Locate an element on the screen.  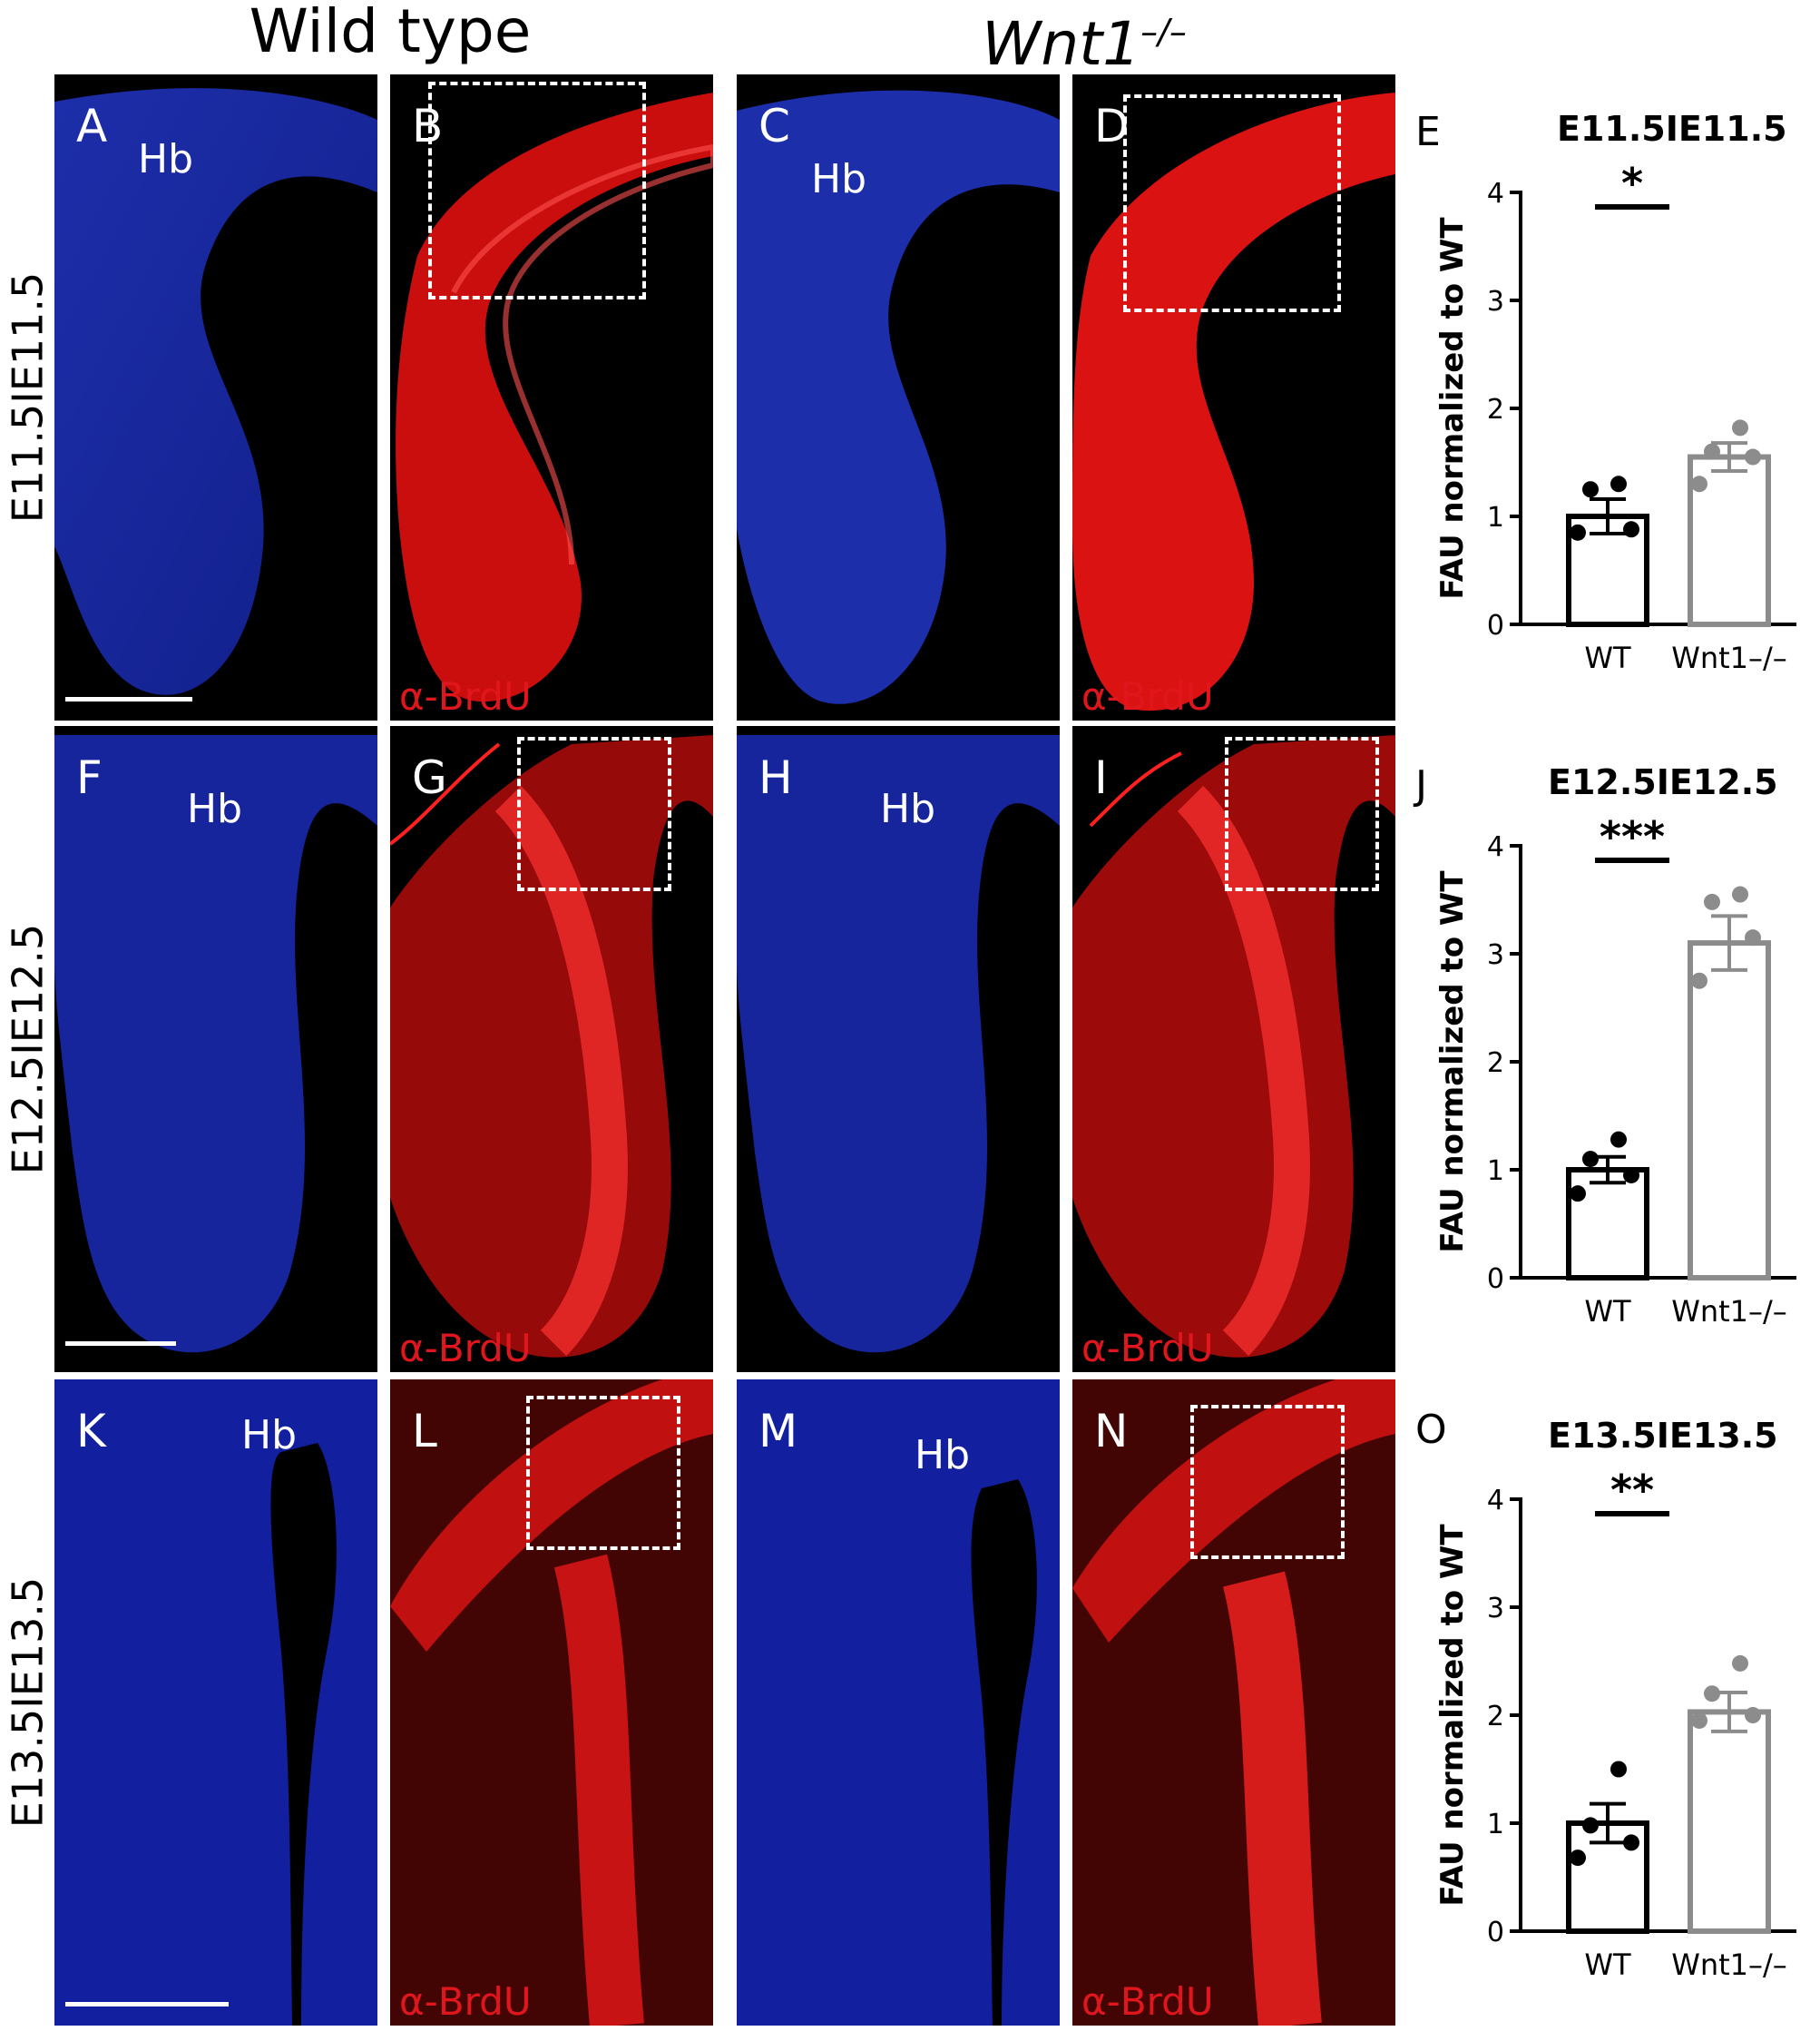
panel-l-brdu-wt-e13: L α-BrdU is located at coordinates (551, 1703).